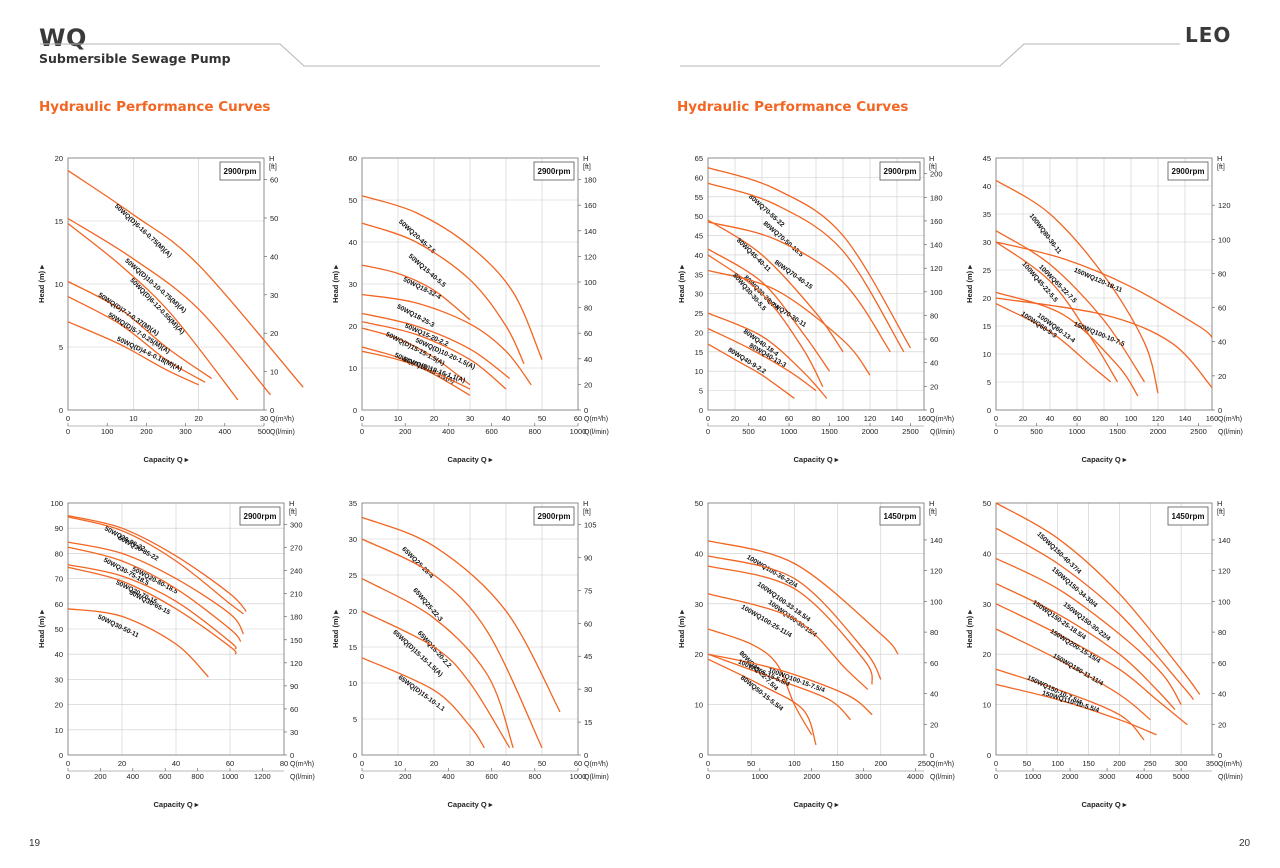 The image size is (1280, 868). I want to click on ft-tick-label: 30, so click(274, 295).